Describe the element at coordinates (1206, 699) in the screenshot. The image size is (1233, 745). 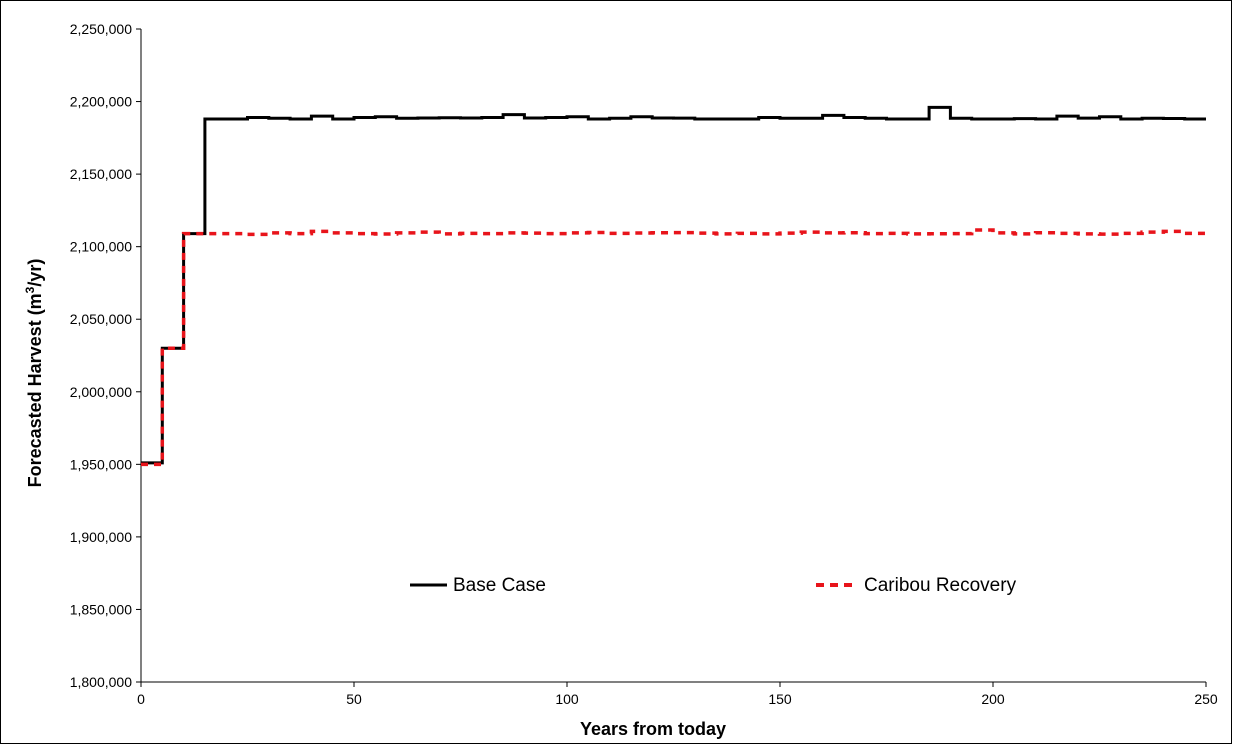
I see `x-tick-label: 250` at that location.